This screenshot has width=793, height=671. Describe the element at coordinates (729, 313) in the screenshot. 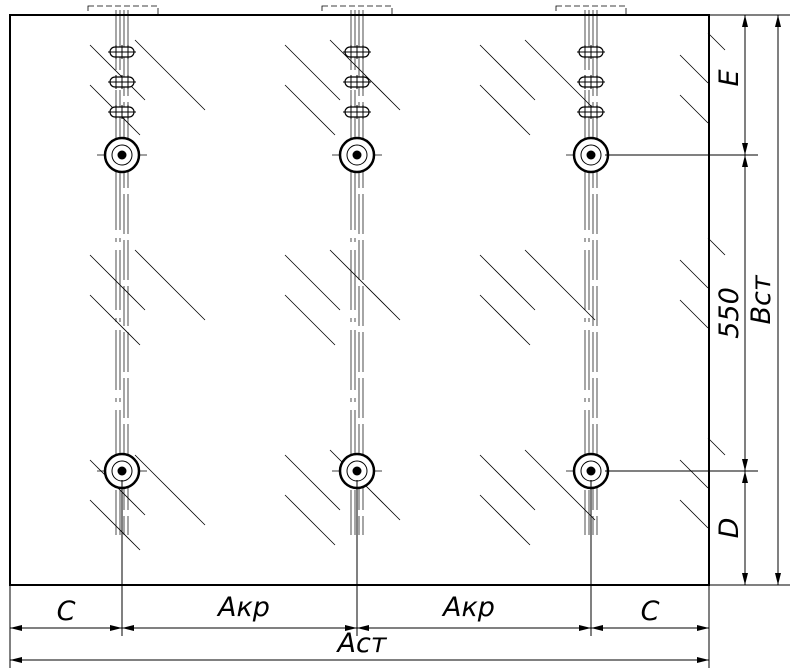

I see `dim-label: 550` at that location.